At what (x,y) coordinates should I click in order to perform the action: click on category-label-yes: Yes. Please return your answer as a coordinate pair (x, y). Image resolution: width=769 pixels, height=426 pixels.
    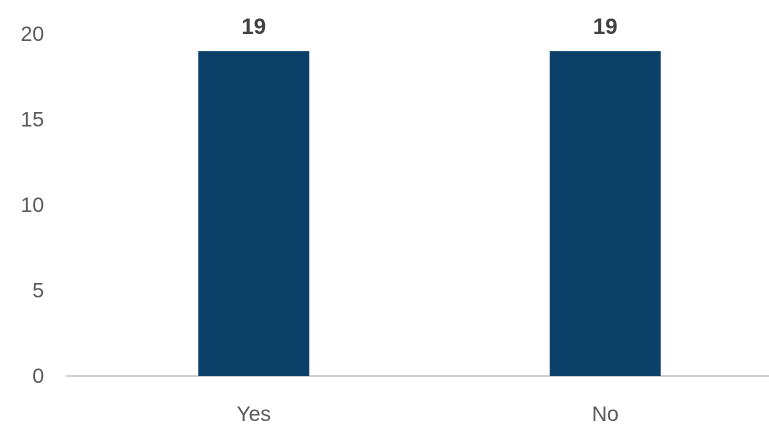
    Looking at the image, I should click on (254, 414).